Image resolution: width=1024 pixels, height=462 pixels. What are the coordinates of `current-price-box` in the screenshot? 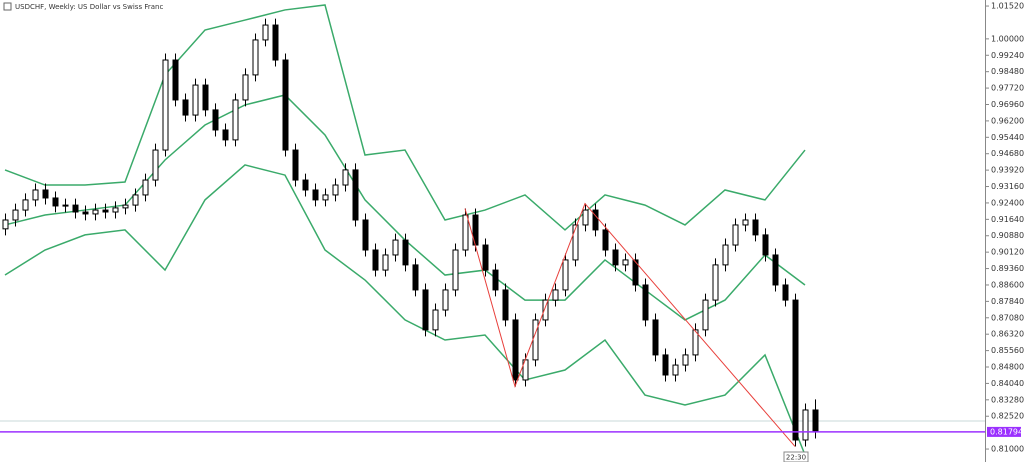 It's located at (1004, 431).